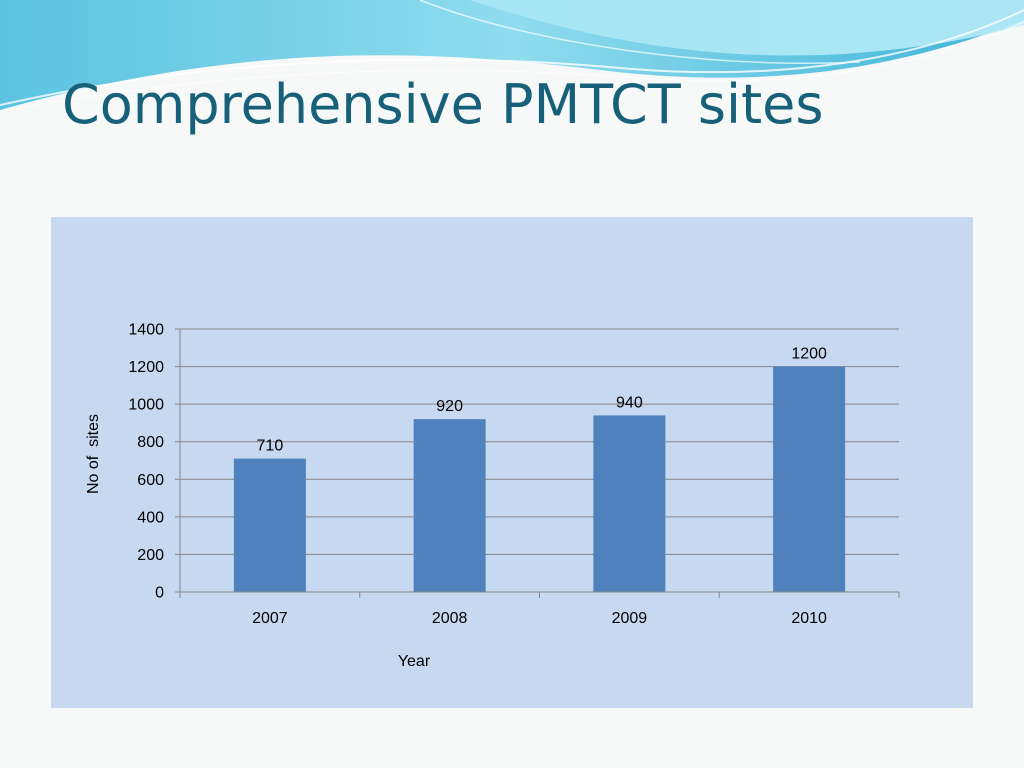 This screenshot has height=768, width=1024. I want to click on data-labels: 710 920 940 1200, so click(542, 400).